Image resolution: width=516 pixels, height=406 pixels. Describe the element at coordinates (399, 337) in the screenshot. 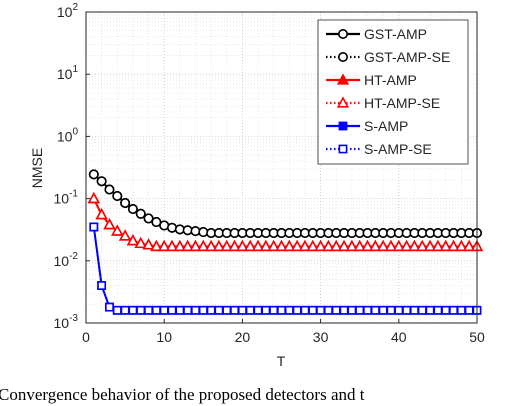

I see `x-tick-label: 40` at that location.